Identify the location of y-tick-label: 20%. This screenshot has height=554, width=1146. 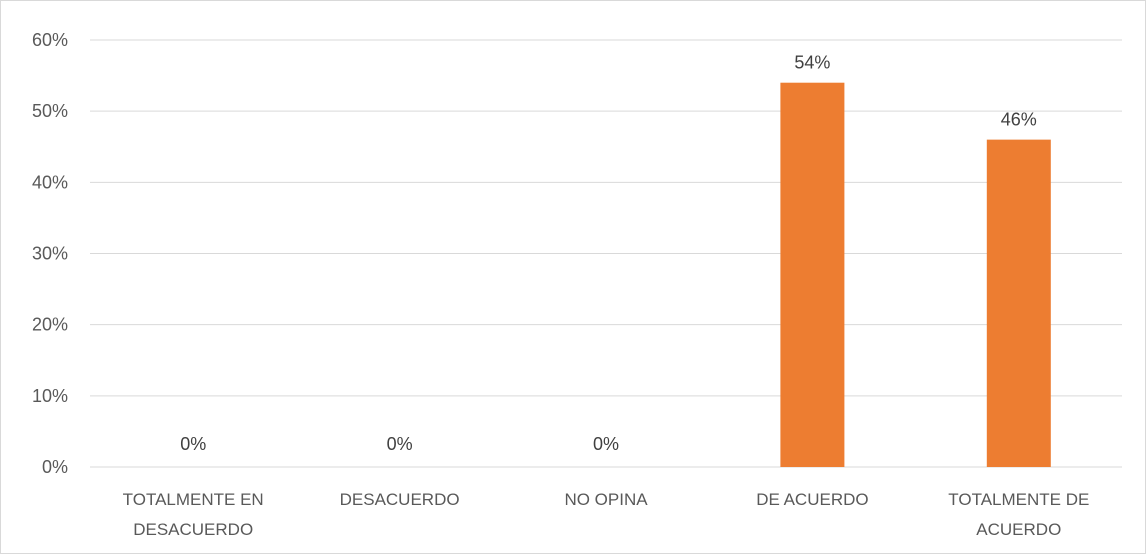
(50, 325).